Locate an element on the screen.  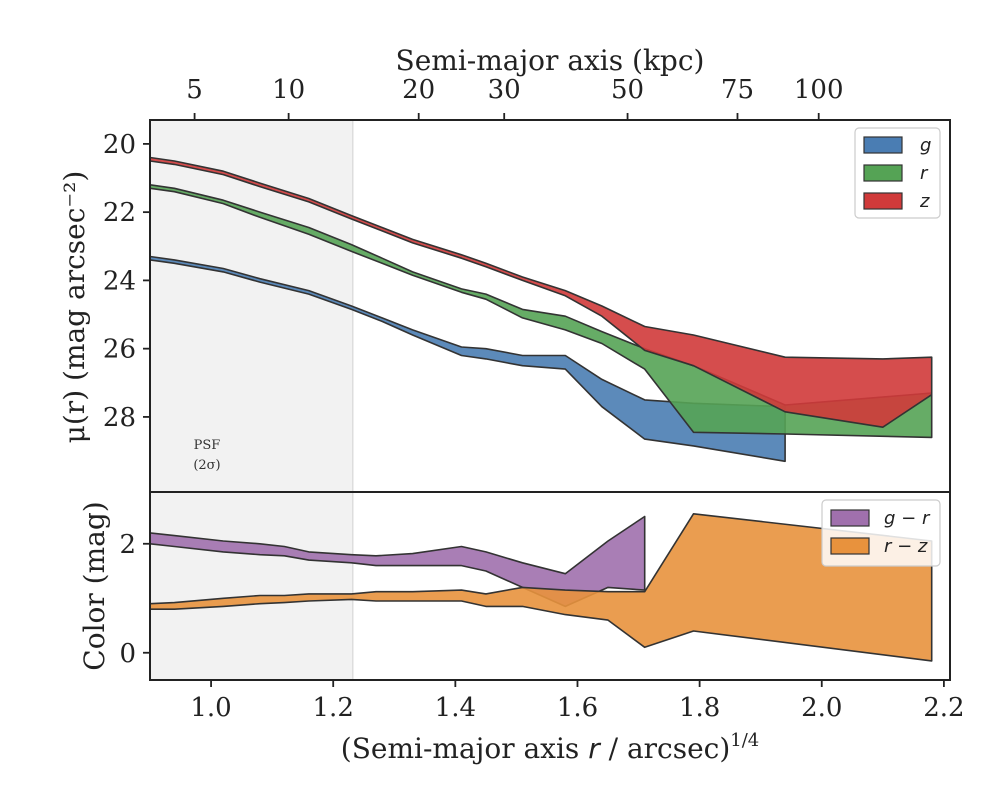
y-tick-label: 20 is located at coordinates (119, 145).